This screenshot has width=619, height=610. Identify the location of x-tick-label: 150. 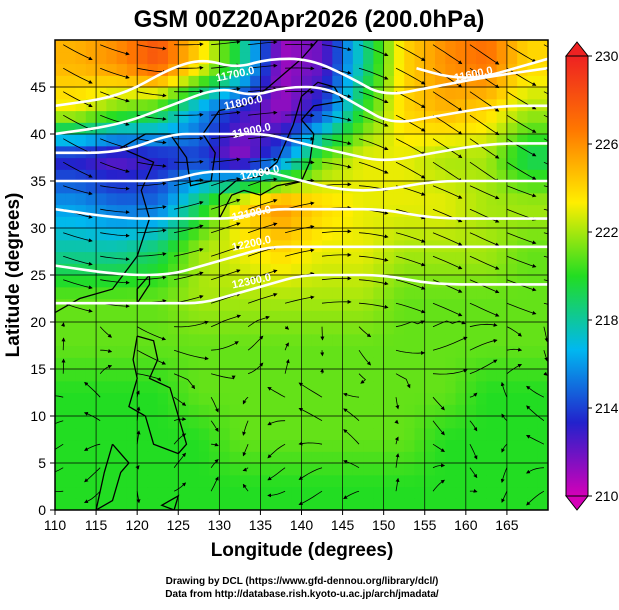
(384, 525).